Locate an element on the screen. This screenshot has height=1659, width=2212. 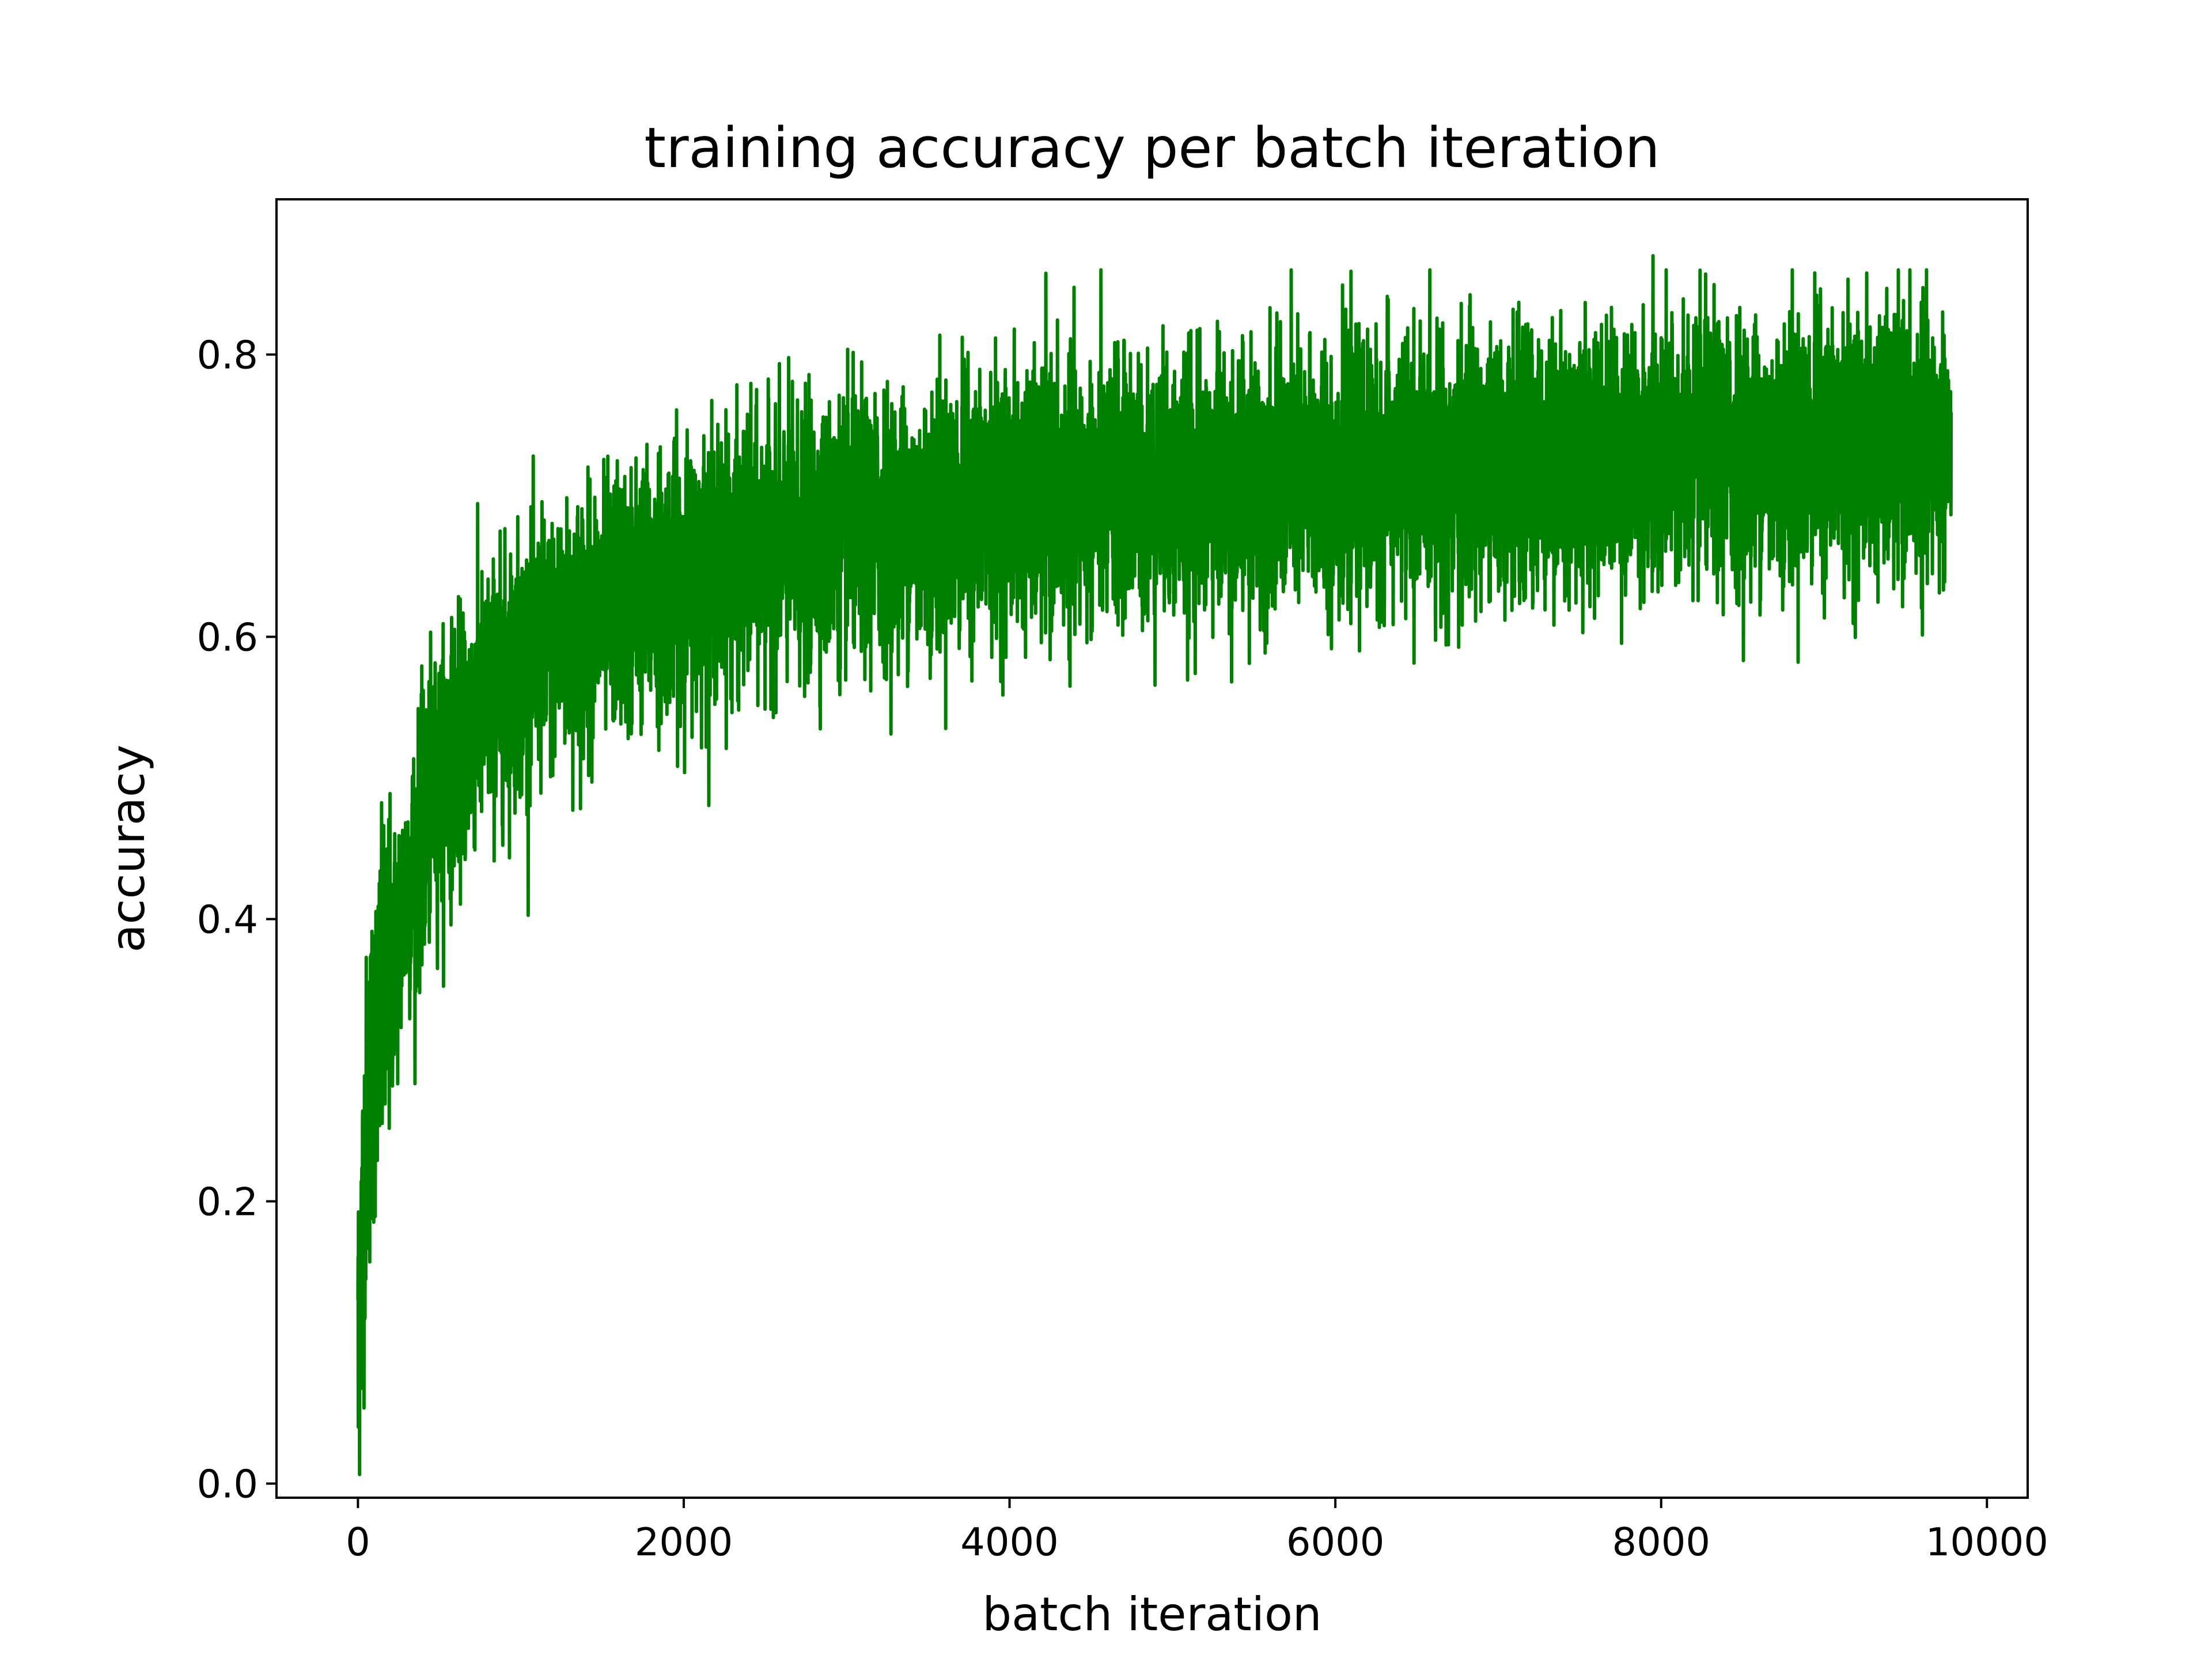
y-tick-label: 0.8 is located at coordinates (227, 355).